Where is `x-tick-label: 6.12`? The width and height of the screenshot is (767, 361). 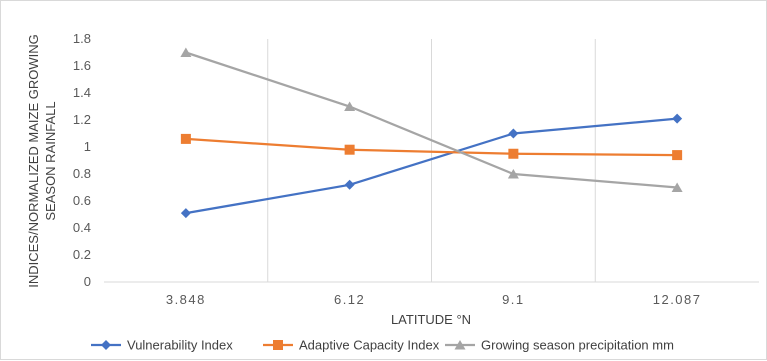
x-tick-label: 6.12 is located at coordinates (349, 299).